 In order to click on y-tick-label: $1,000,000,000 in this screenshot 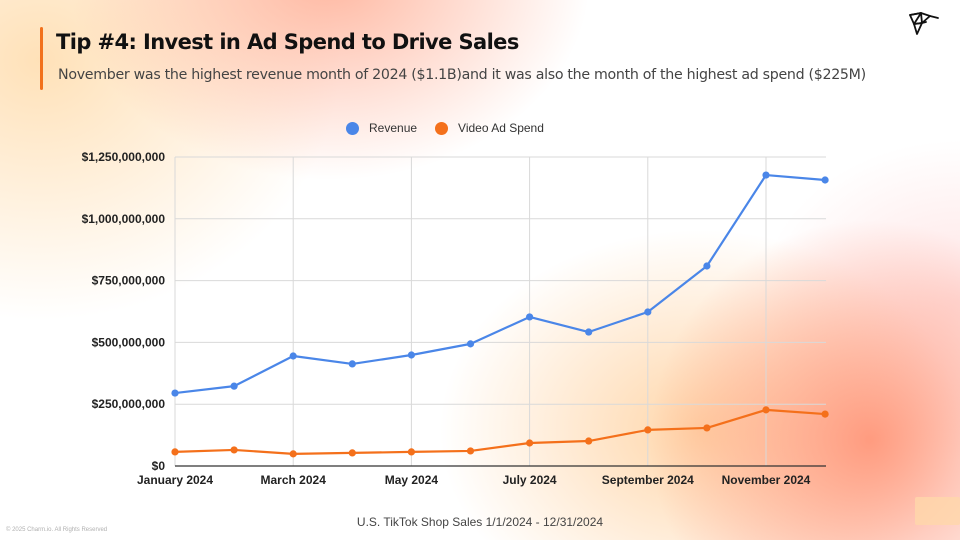, I will do `click(124, 219)`.